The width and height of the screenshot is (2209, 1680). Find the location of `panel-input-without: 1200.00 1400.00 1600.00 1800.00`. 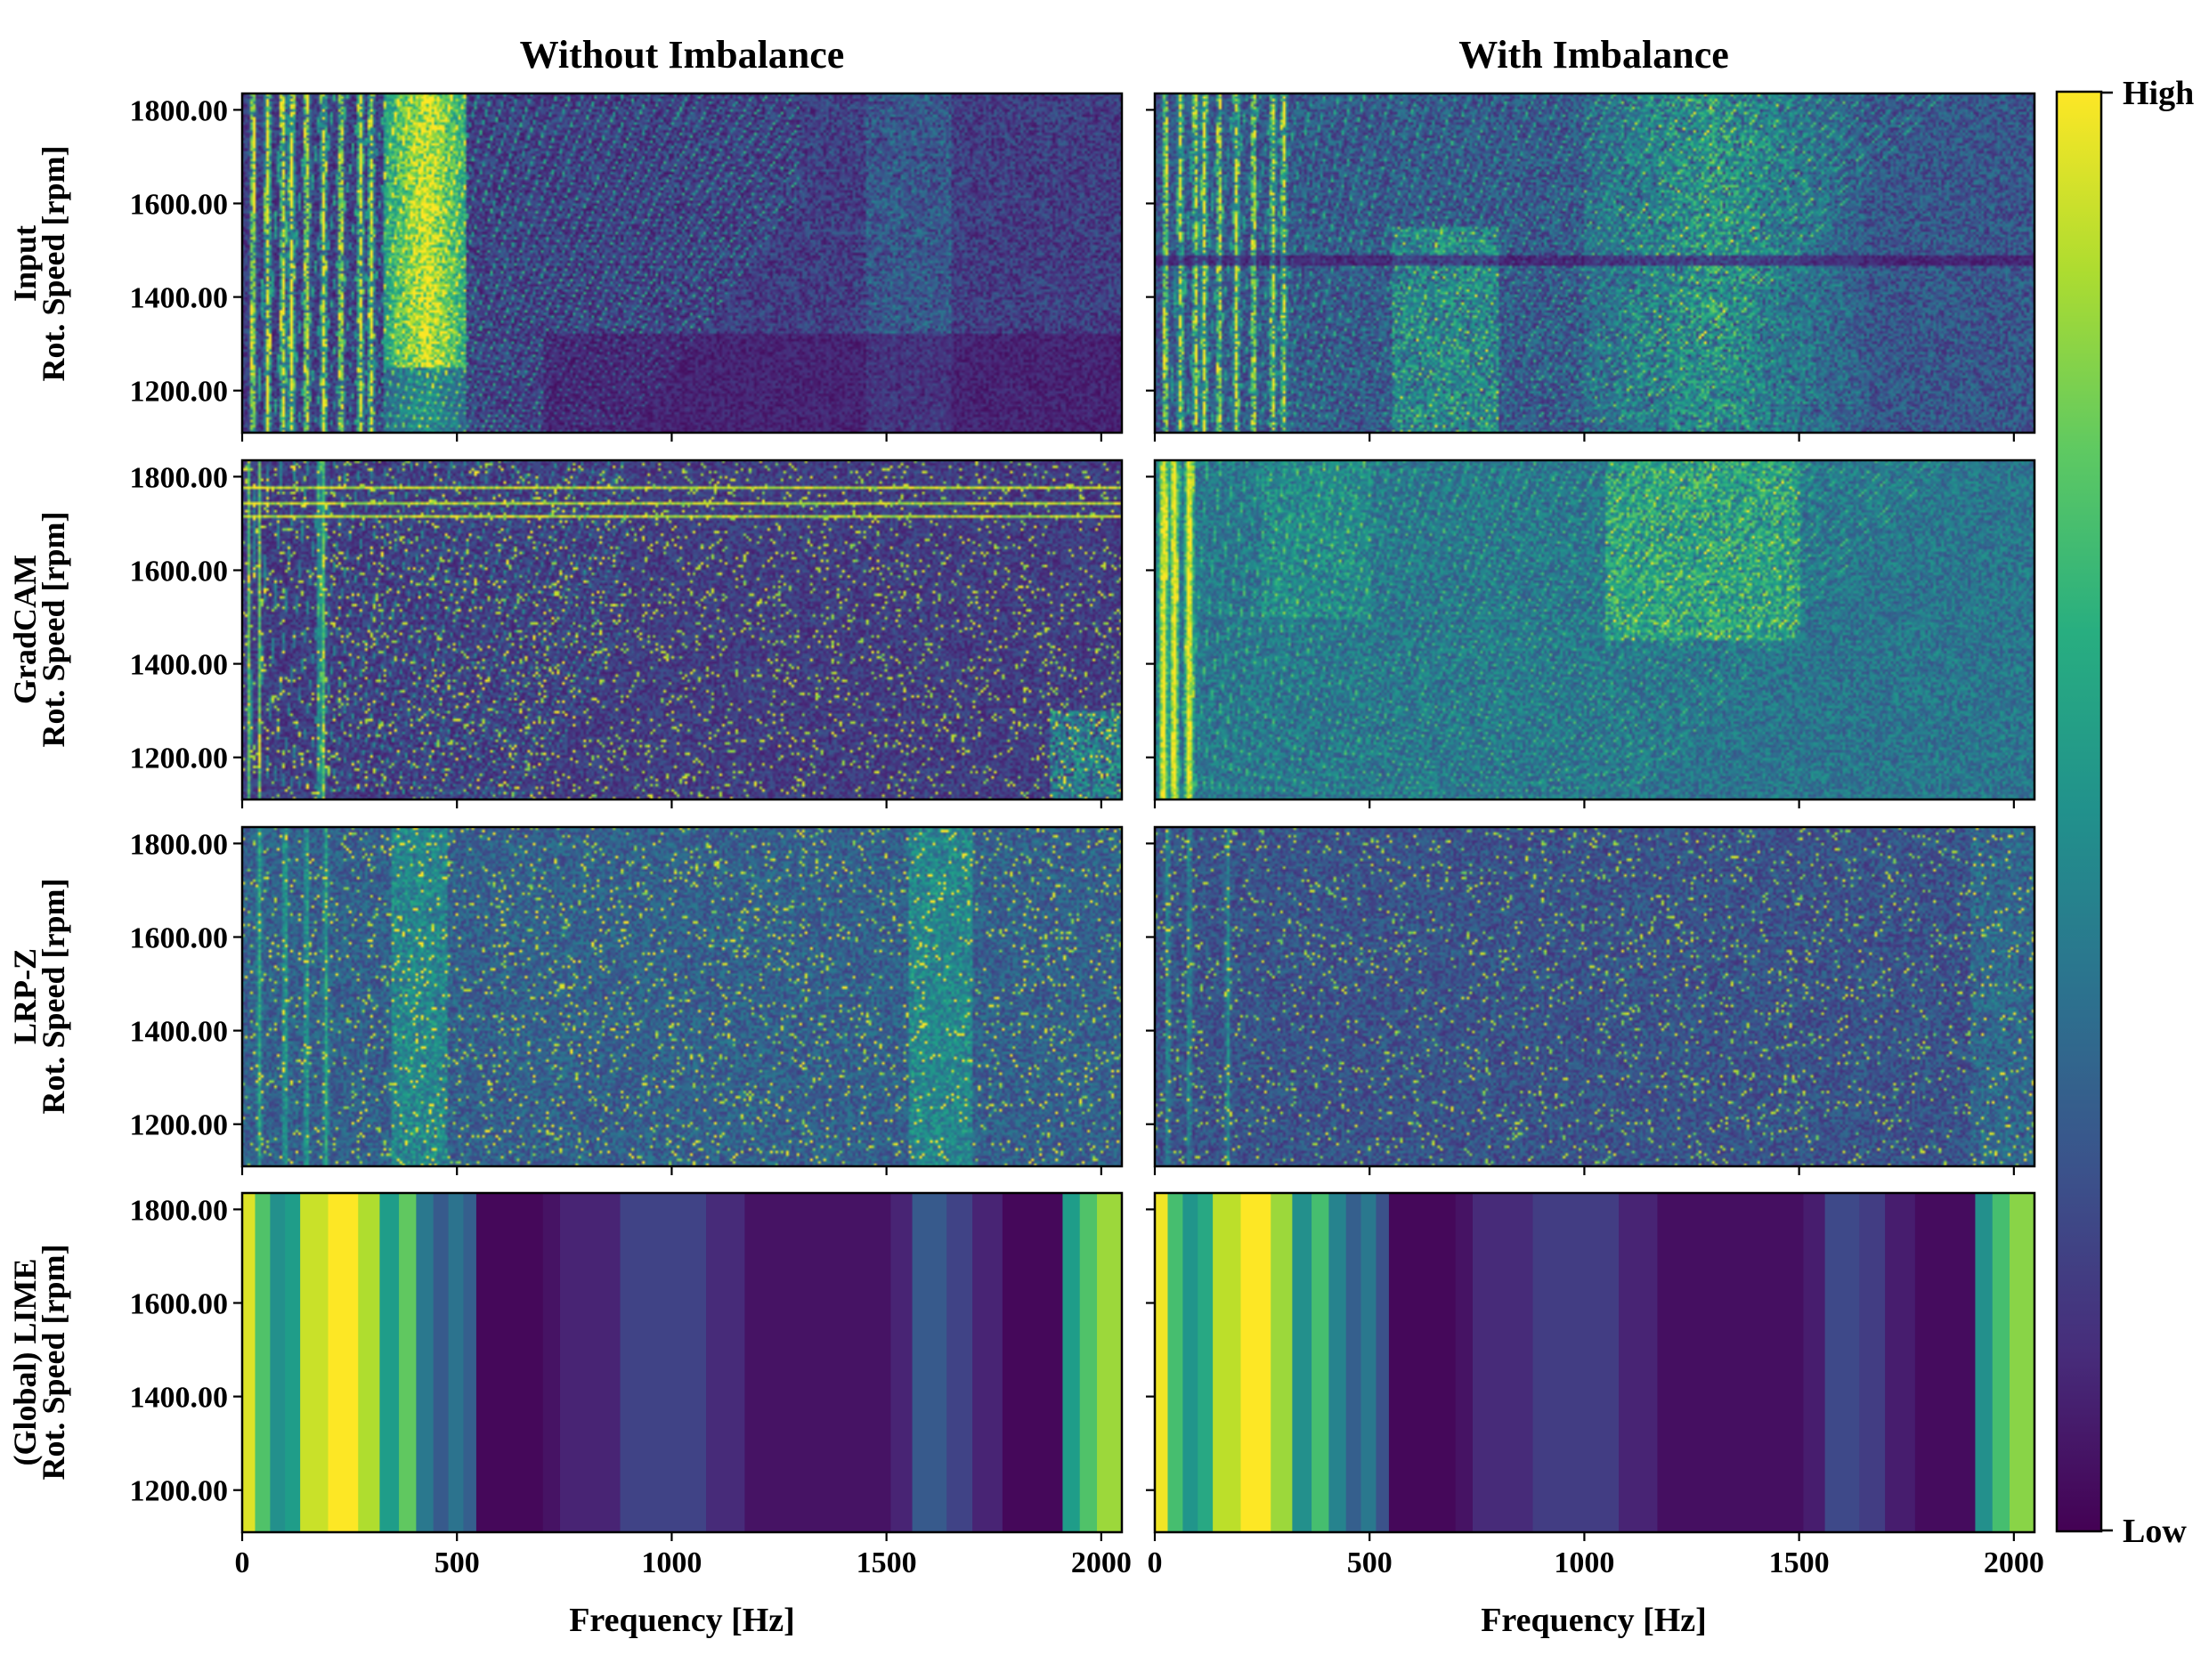

panel-input-without: 1200.00 1400.00 1600.00 1800.00 is located at coordinates (627, 267).